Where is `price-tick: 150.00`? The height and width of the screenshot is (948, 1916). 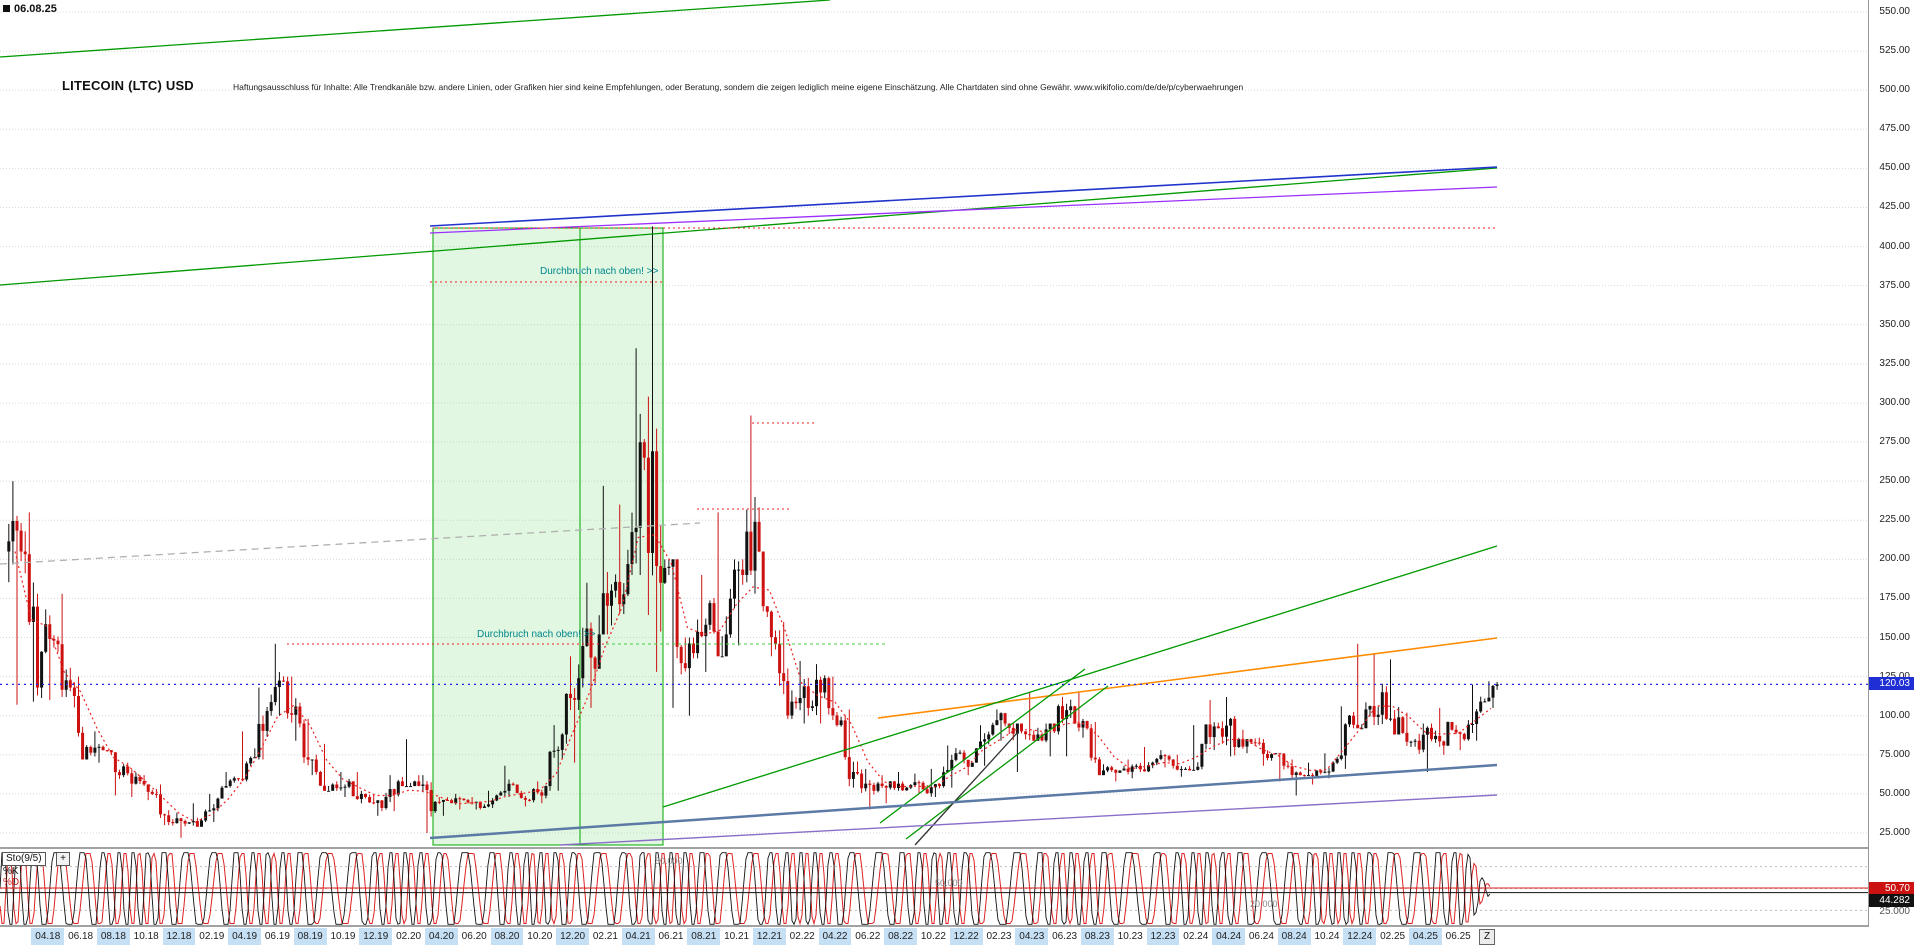
price-tick: 150.00 is located at coordinates (1894, 637).